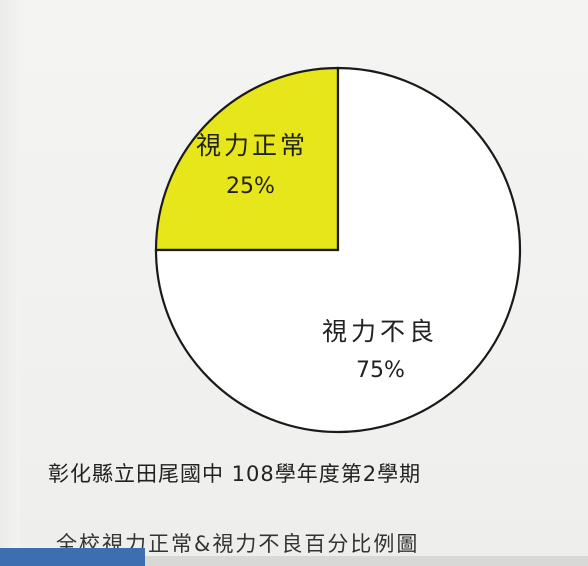 This screenshot has width=588, height=566. I want to click on slice-value-normal: 25%, so click(250, 186).